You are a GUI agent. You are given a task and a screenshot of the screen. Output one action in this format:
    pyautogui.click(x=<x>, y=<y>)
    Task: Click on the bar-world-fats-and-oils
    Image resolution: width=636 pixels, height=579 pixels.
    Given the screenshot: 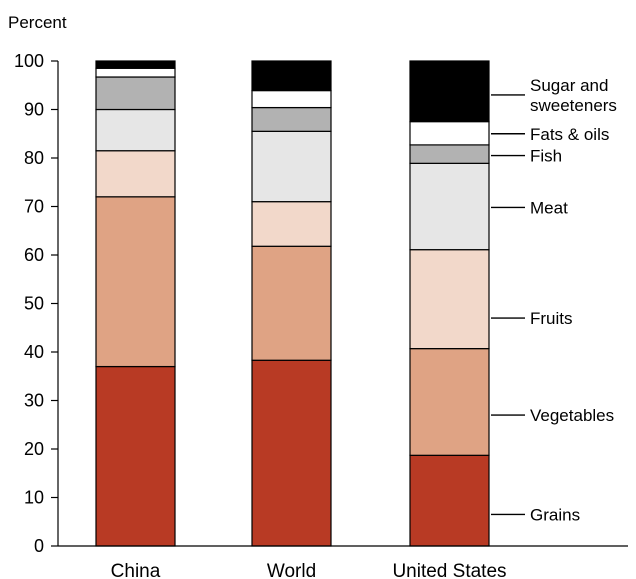 What is the action you would take?
    pyautogui.click(x=291, y=99)
    